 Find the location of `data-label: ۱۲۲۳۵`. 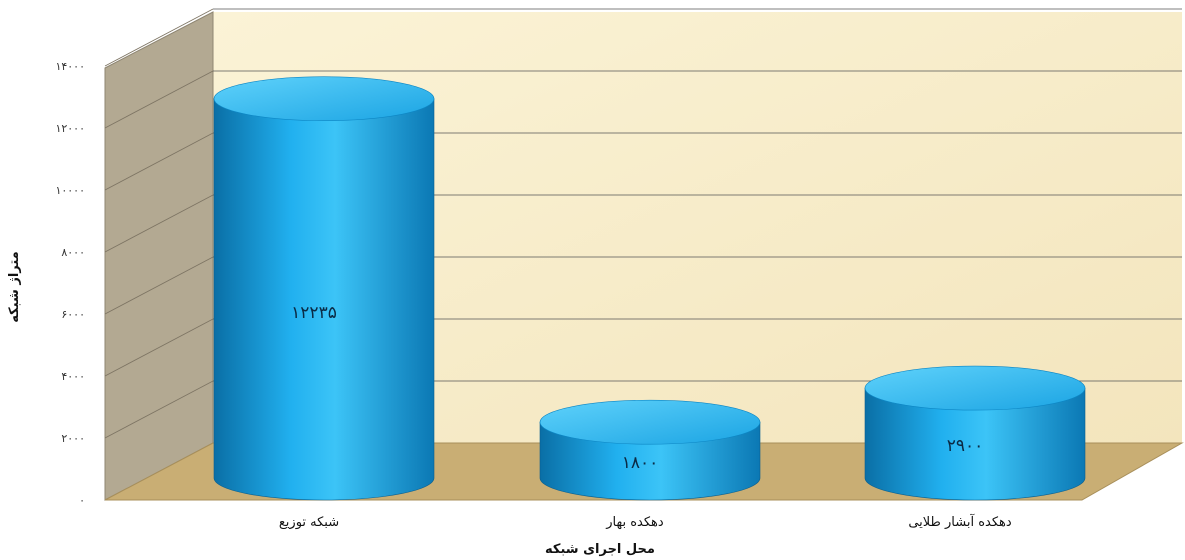

data-label: ۱۲۲۳۵ is located at coordinates (314, 313).